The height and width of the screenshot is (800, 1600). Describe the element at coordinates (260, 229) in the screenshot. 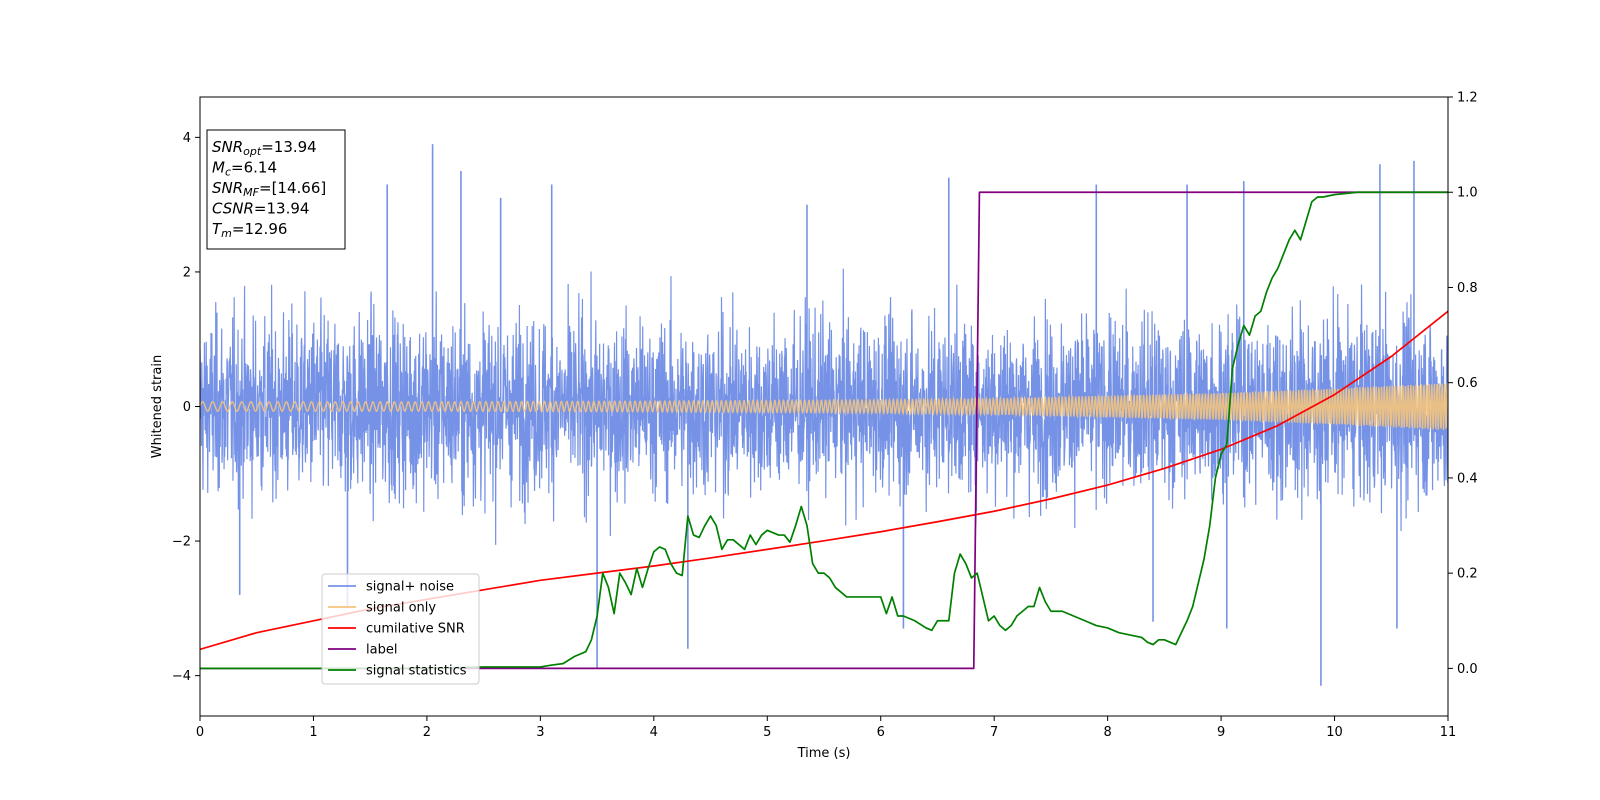

I see `stats-value: =12.96` at that location.